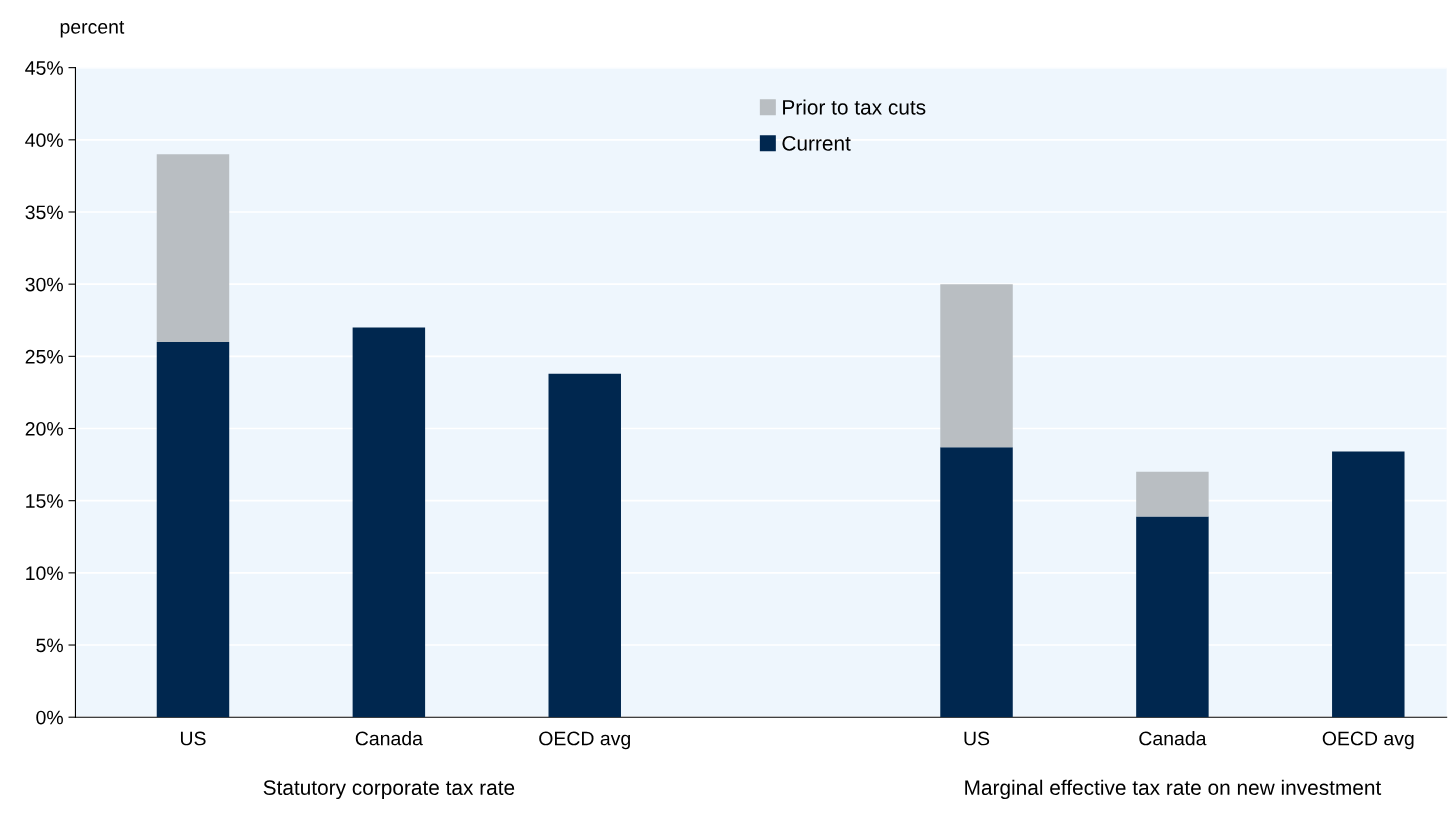 The height and width of the screenshot is (815, 1451). Describe the element at coordinates (44, 68) in the screenshot. I see `y-tick-label: 45%` at that location.